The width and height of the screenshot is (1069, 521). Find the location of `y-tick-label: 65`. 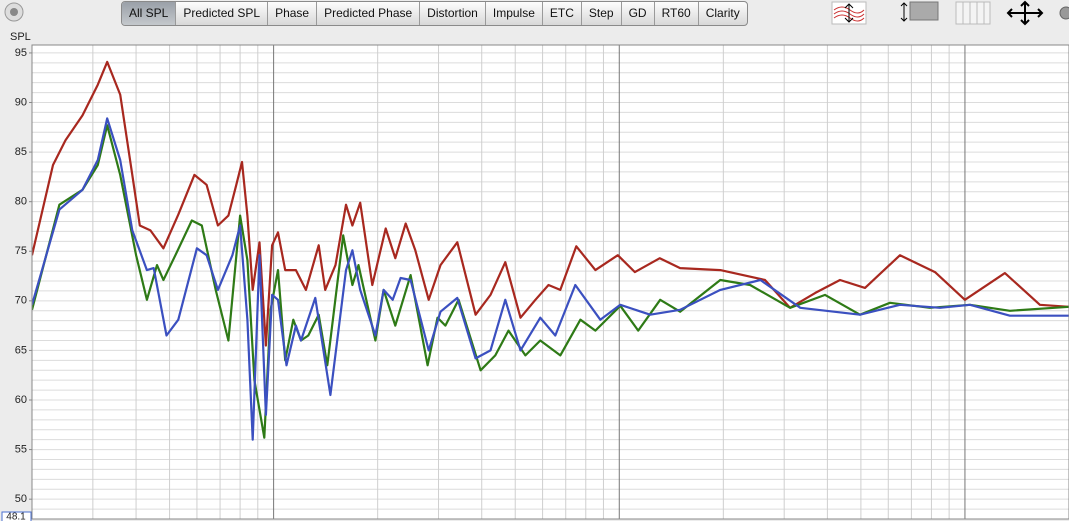

y-tick-label: 65 is located at coordinates (21, 350).